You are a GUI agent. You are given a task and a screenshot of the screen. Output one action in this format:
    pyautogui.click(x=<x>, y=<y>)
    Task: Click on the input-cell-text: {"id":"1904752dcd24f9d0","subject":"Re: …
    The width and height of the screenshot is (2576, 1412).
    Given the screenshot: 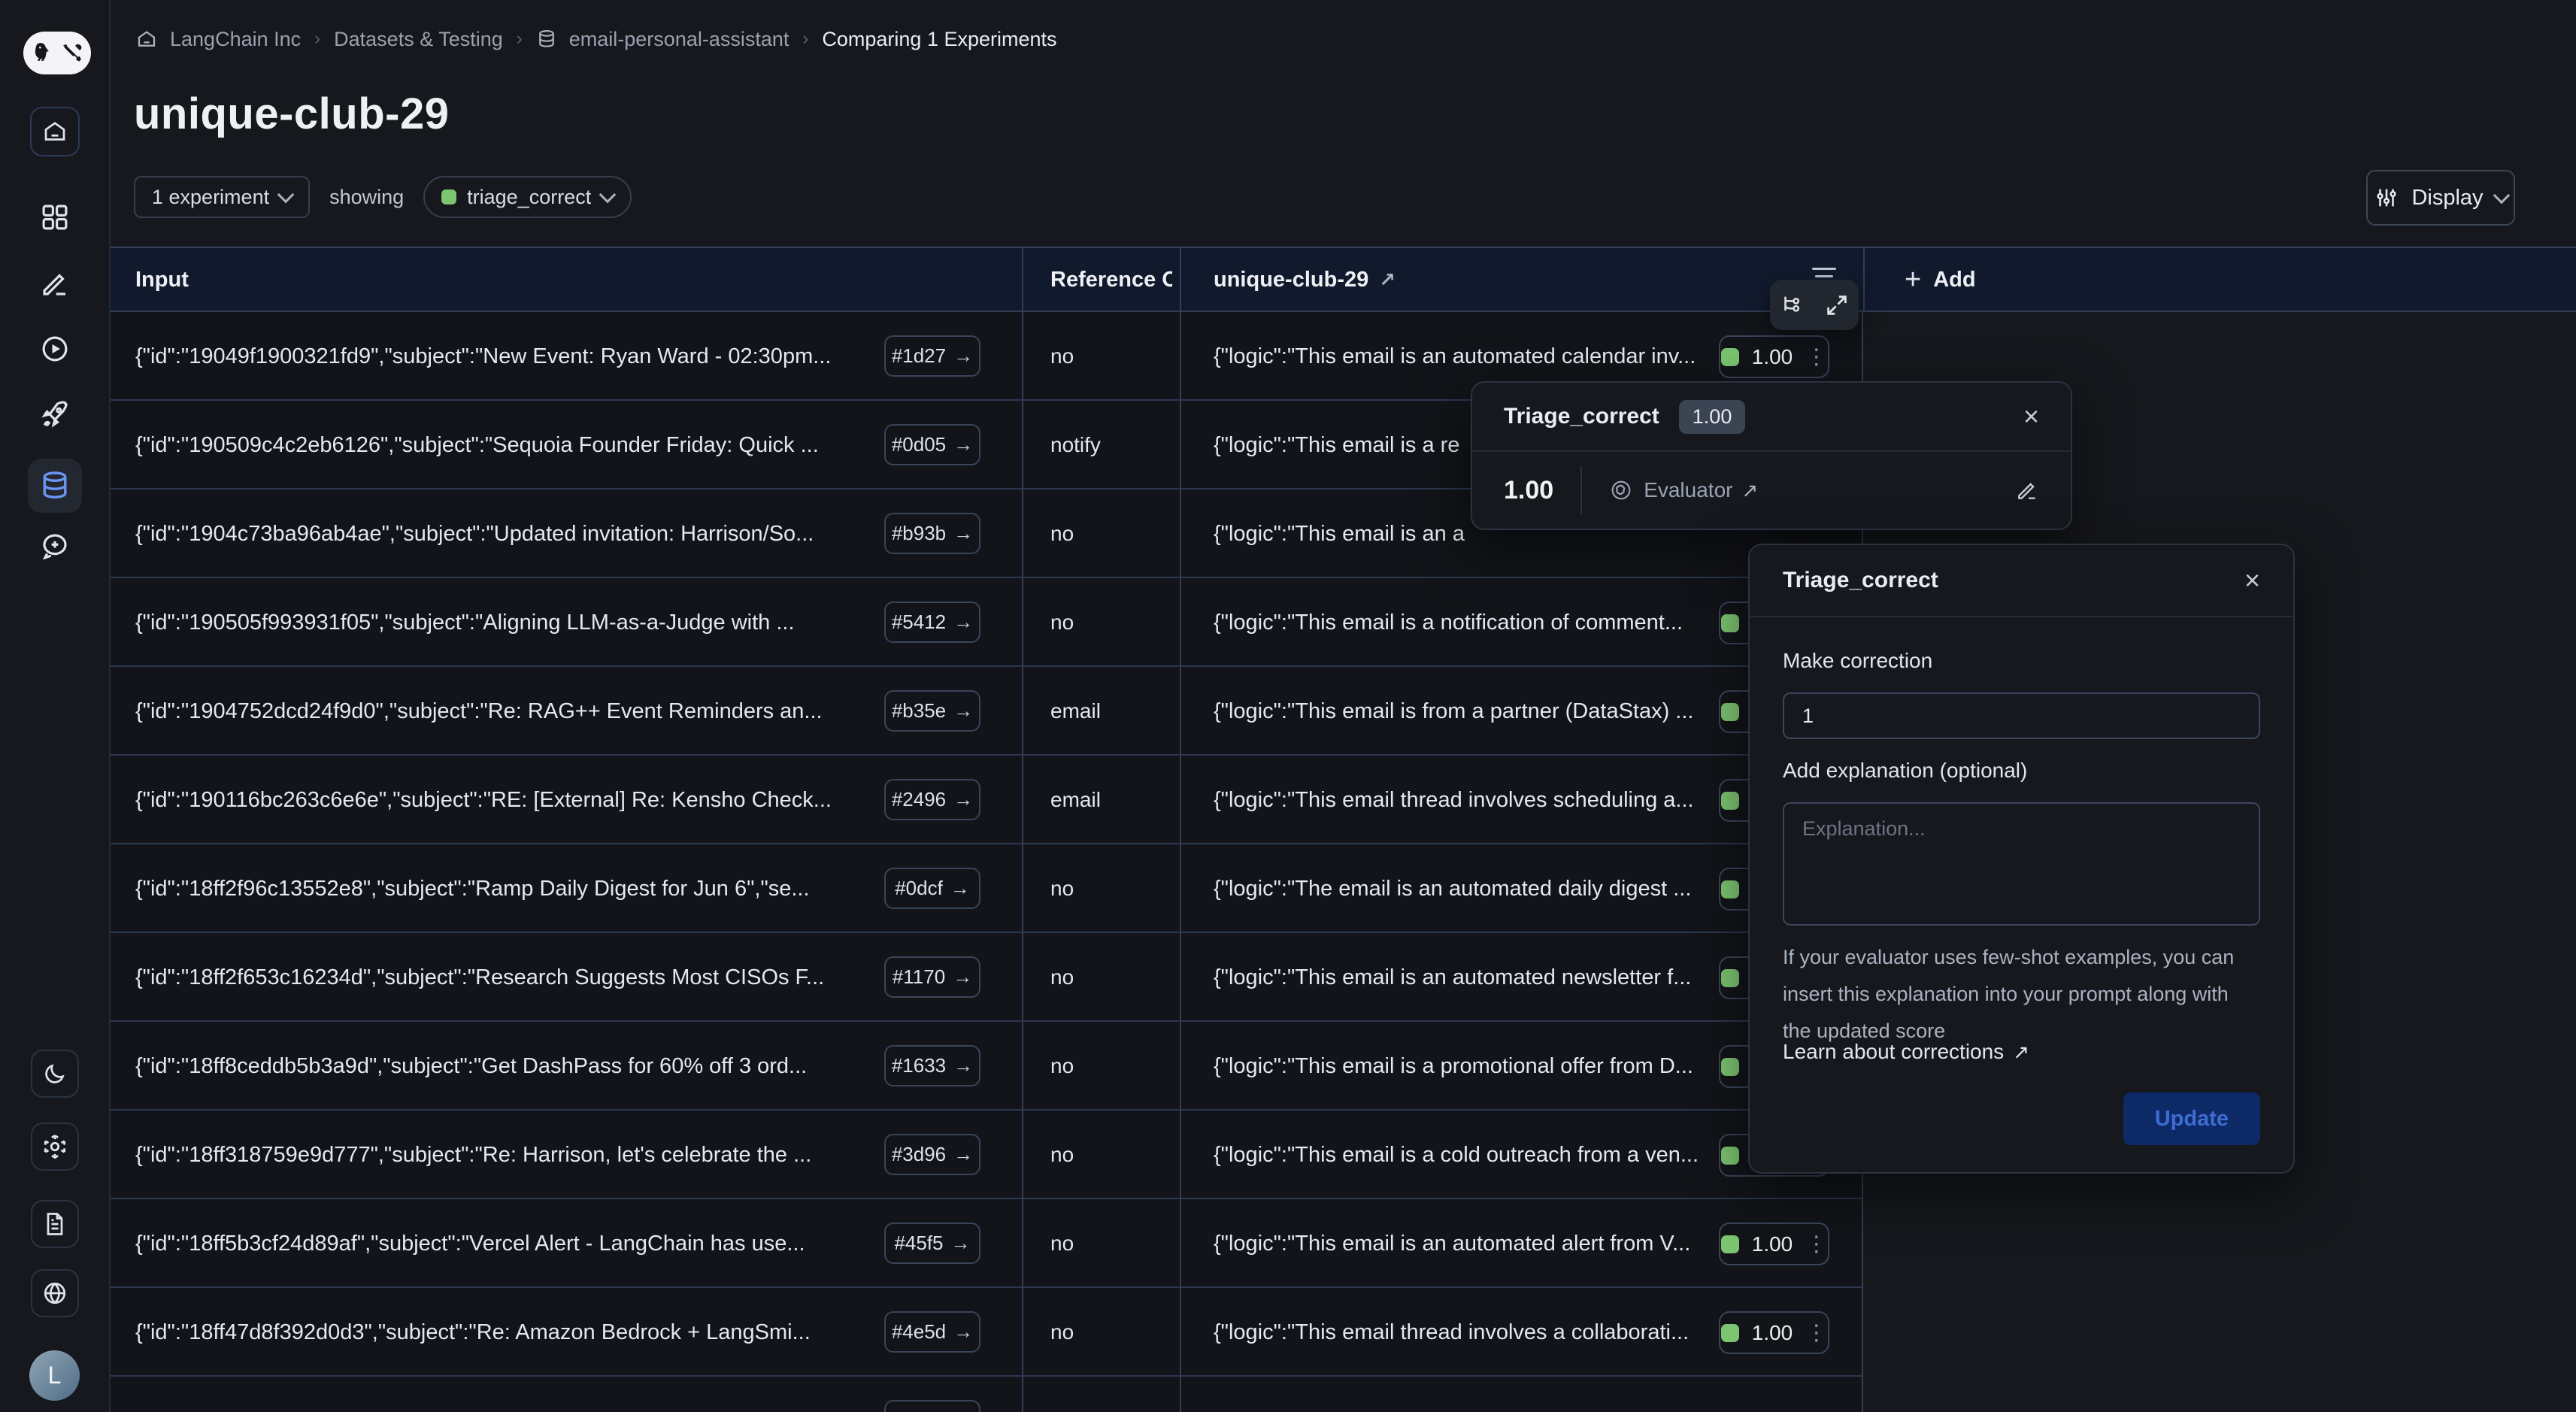 What is the action you would take?
    pyautogui.click(x=479, y=711)
    